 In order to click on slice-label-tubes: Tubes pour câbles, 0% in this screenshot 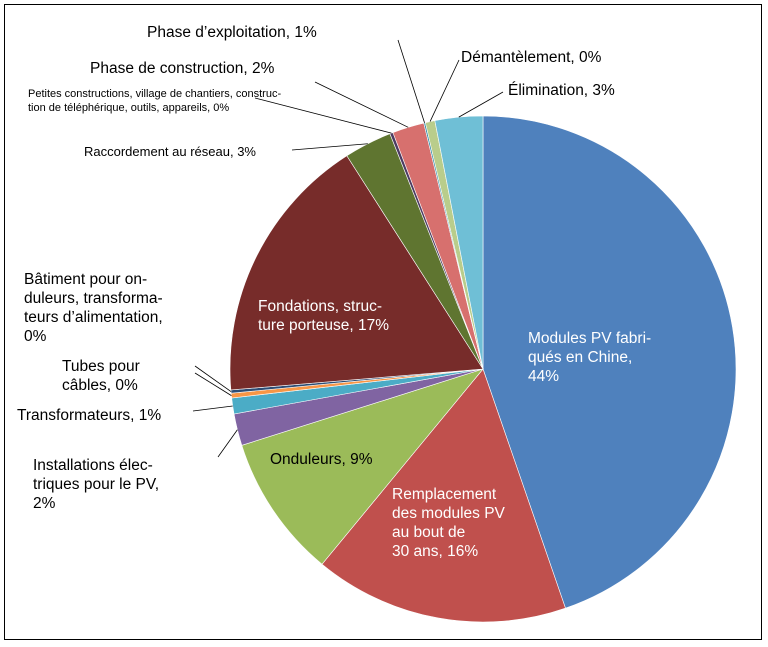, I will do `click(101, 376)`.